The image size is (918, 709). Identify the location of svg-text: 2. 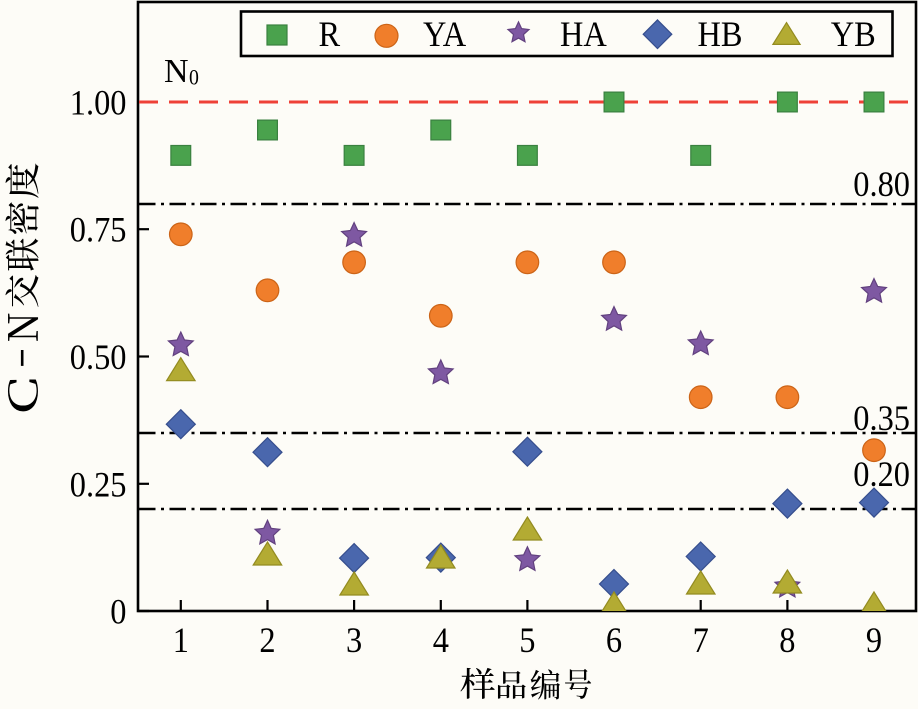
(267, 640).